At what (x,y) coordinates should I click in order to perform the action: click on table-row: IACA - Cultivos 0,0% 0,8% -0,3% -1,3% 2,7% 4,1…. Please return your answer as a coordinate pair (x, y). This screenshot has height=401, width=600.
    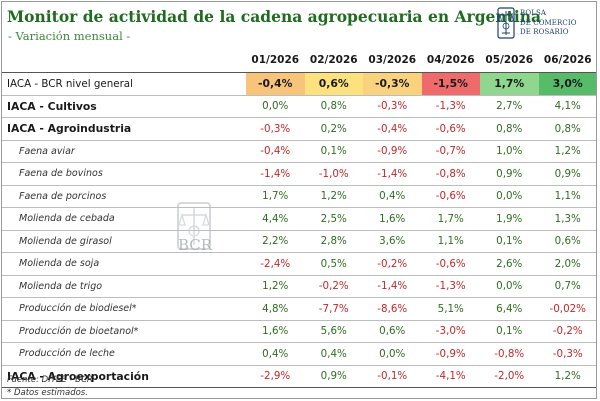
    Looking at the image, I should click on (299, 106).